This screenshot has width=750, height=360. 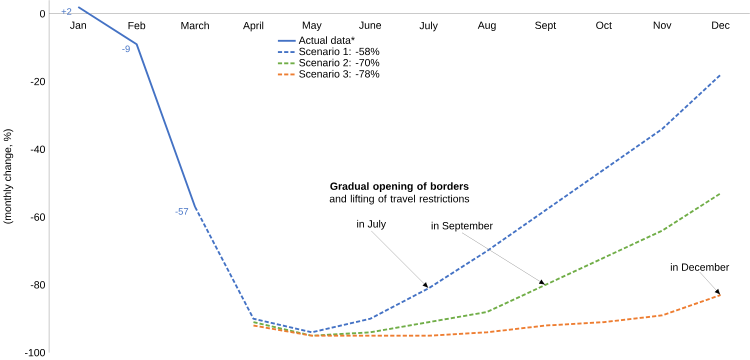 I want to click on y-axis-title: (monthly change, %), so click(x=8, y=176).